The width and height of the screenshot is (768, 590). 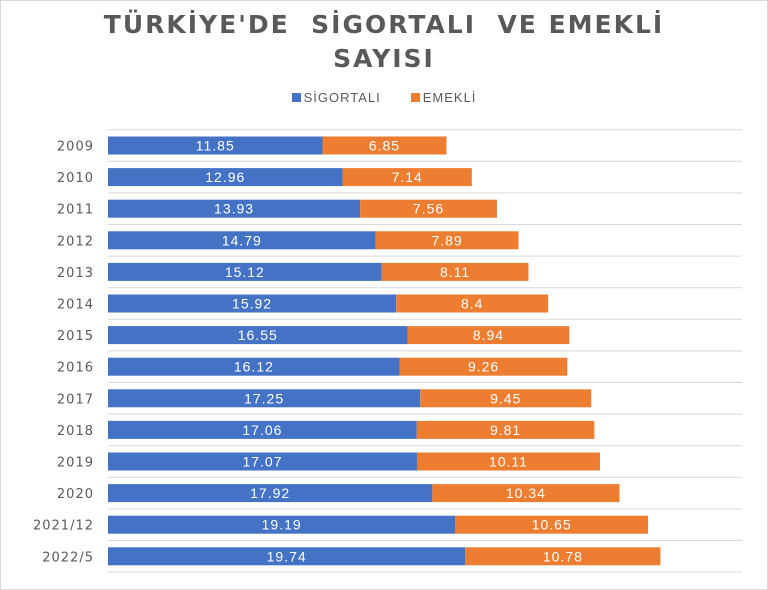 I want to click on data-label-emekli: 7.56, so click(x=428, y=209).